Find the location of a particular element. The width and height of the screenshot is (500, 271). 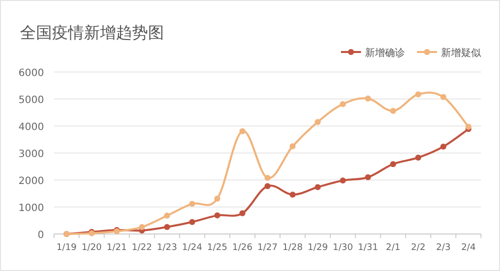

x-tick-label: 1/26 is located at coordinates (242, 248).